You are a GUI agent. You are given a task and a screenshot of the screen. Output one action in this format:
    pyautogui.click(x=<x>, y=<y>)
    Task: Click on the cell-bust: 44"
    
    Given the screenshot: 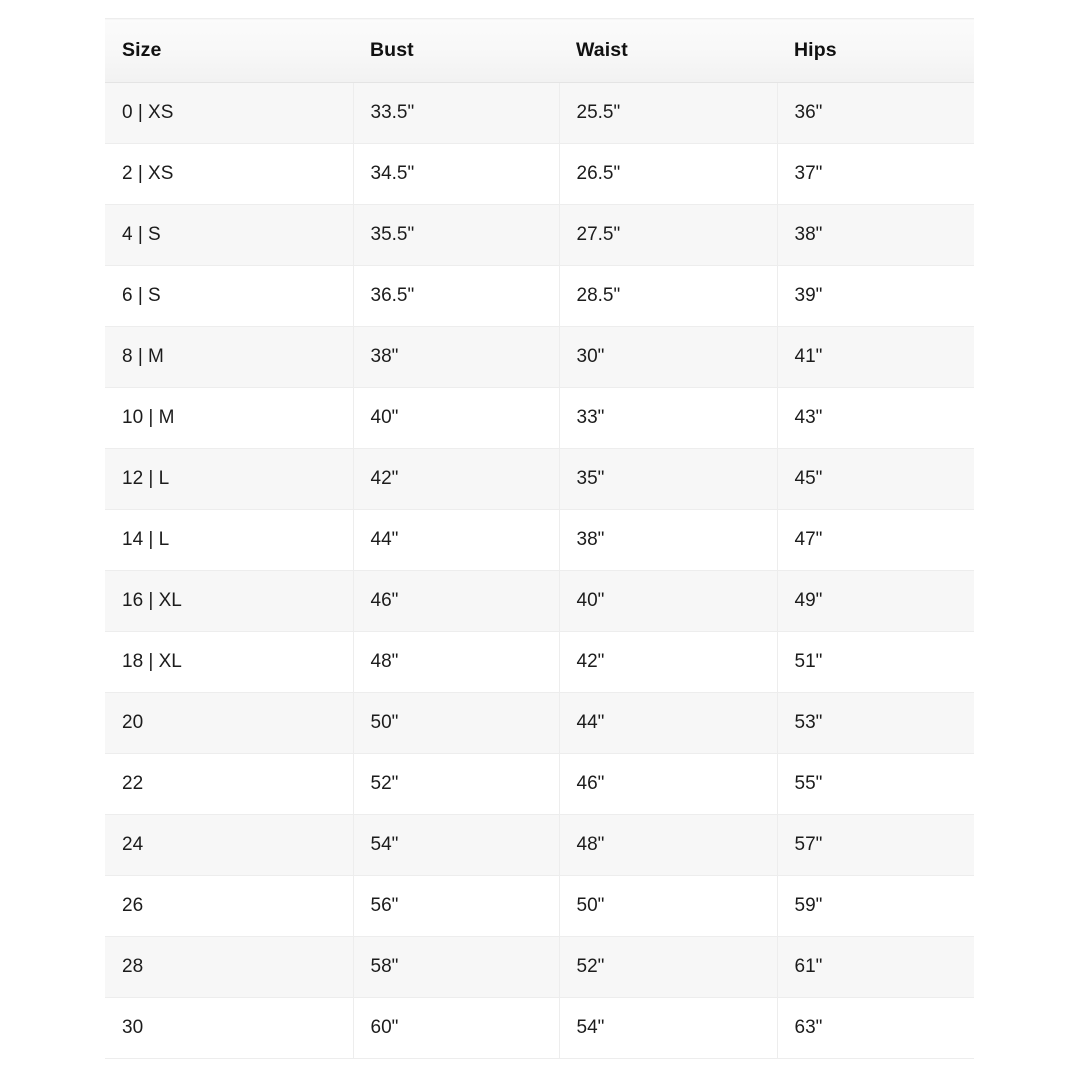 What is the action you would take?
    pyautogui.click(x=455, y=540)
    